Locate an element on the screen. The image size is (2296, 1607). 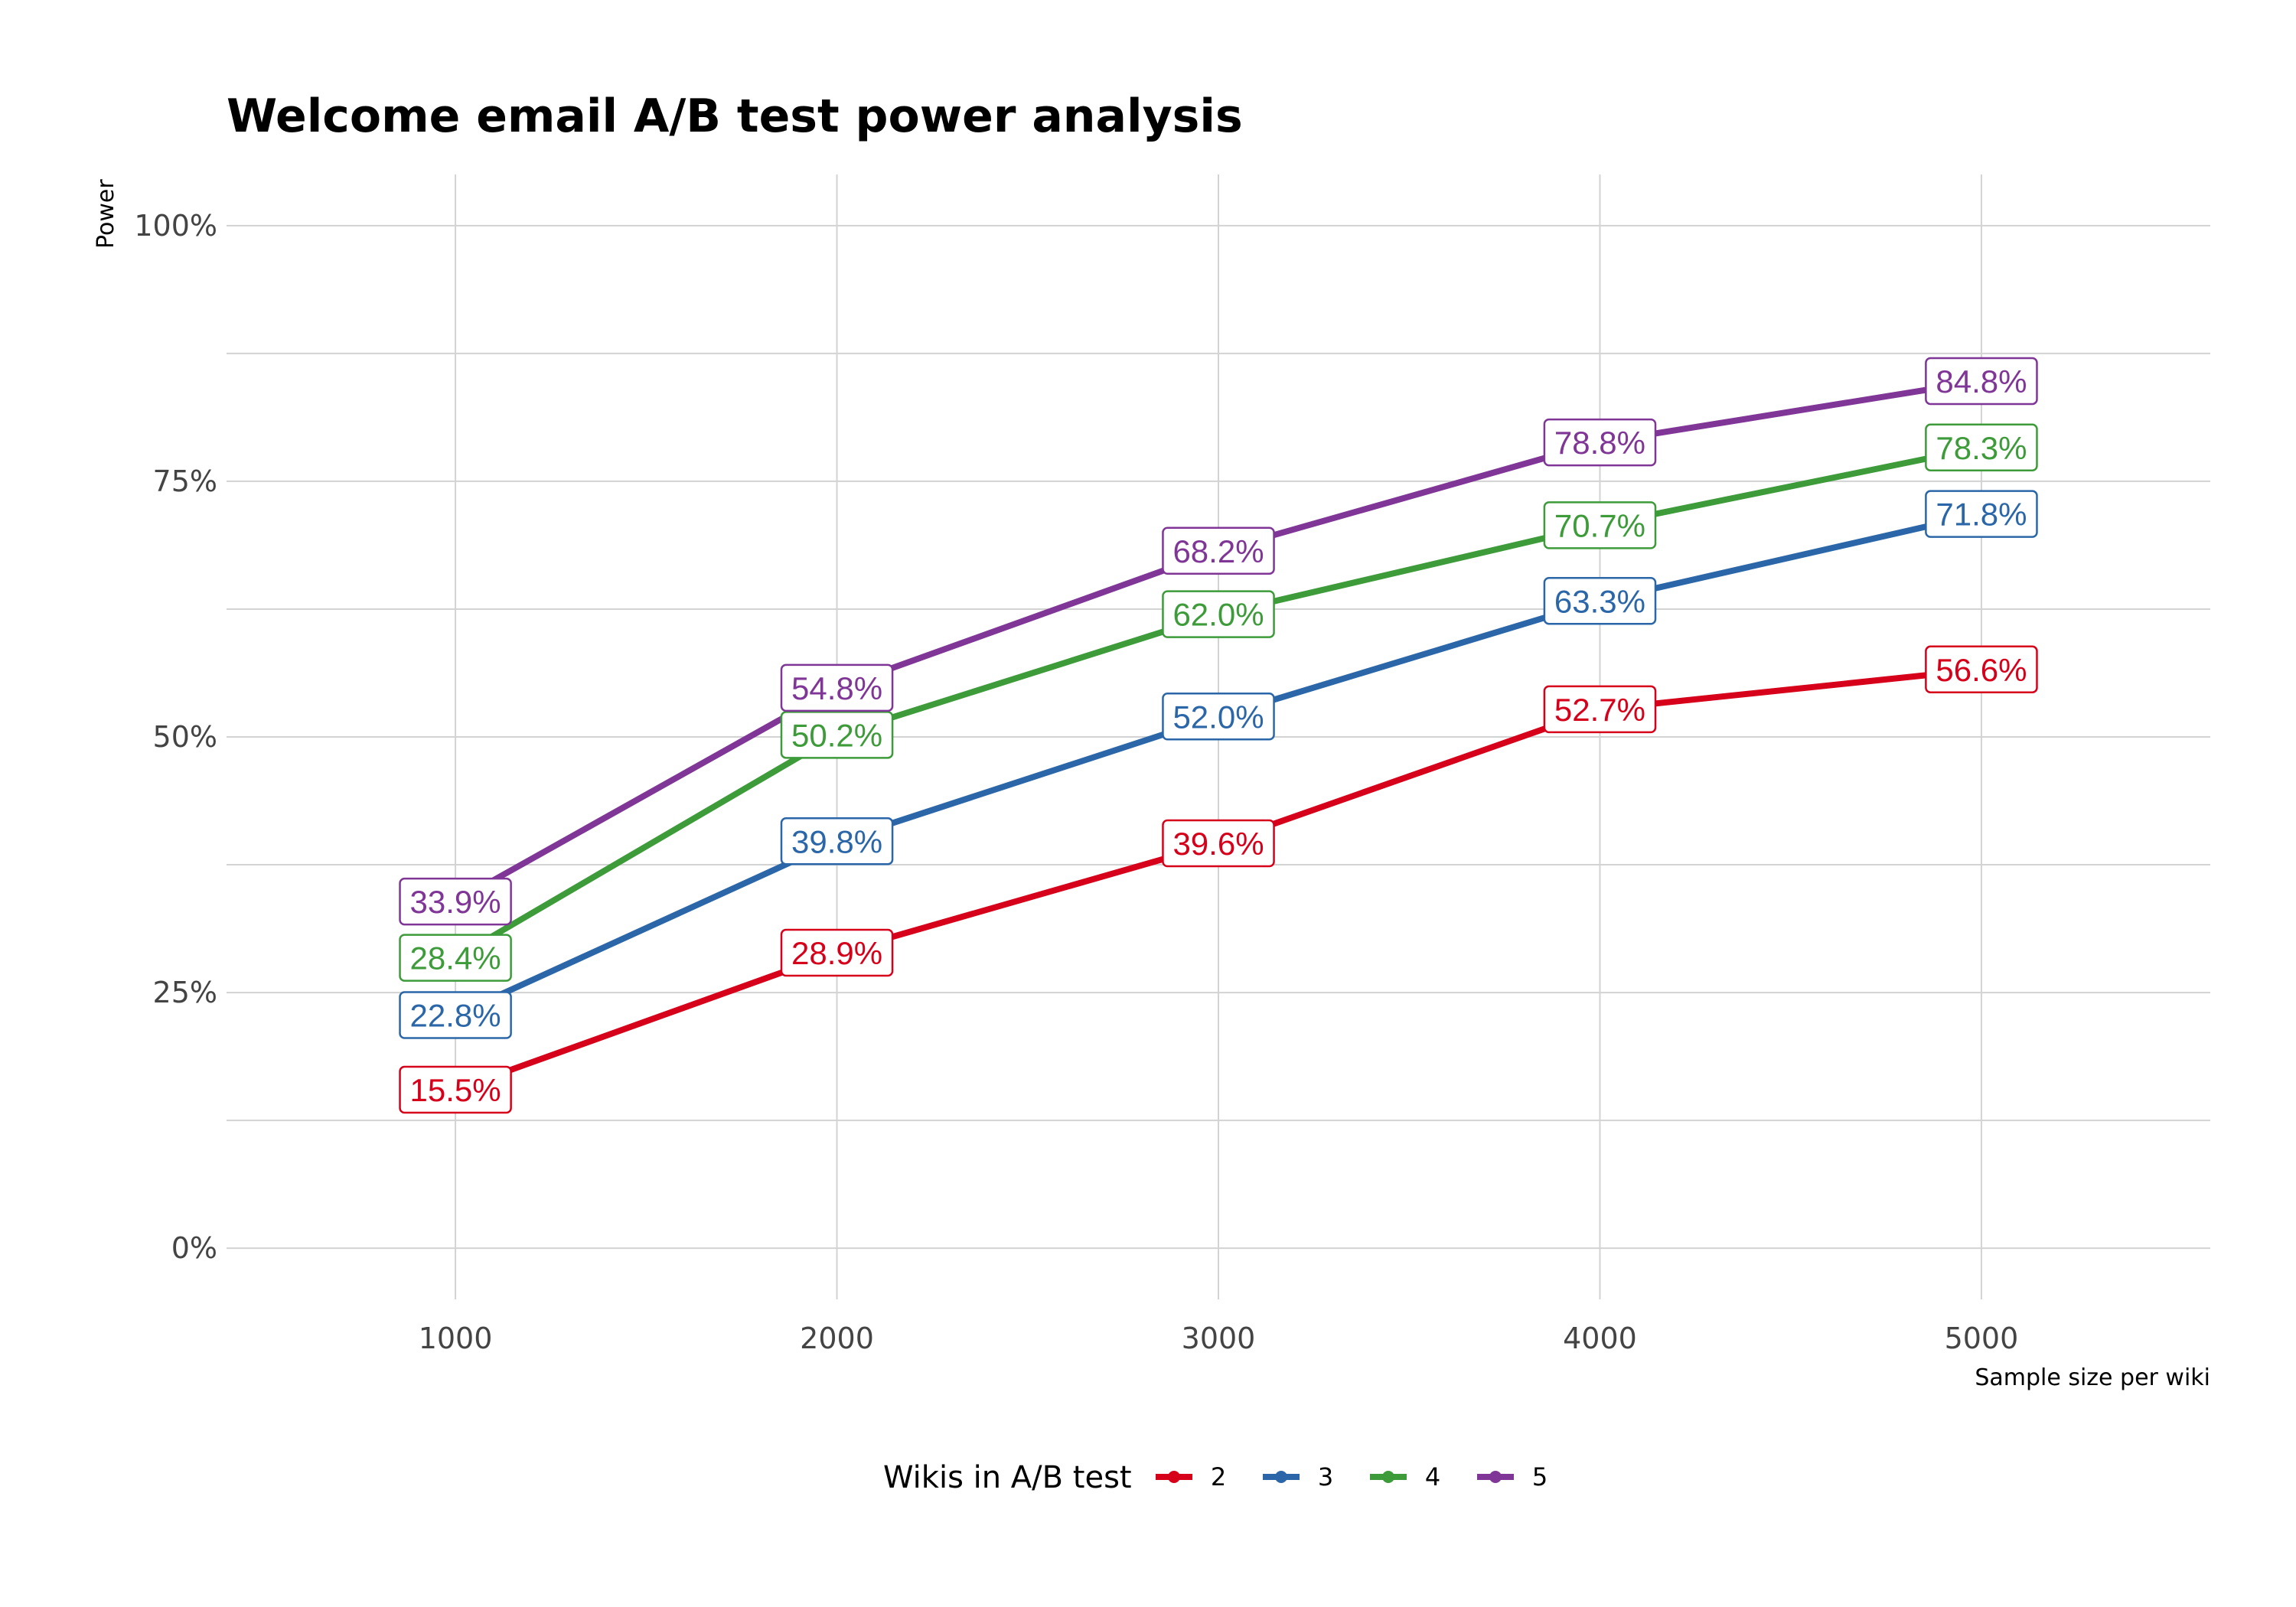
data-label-series-4: 78.3% is located at coordinates (1981, 447).